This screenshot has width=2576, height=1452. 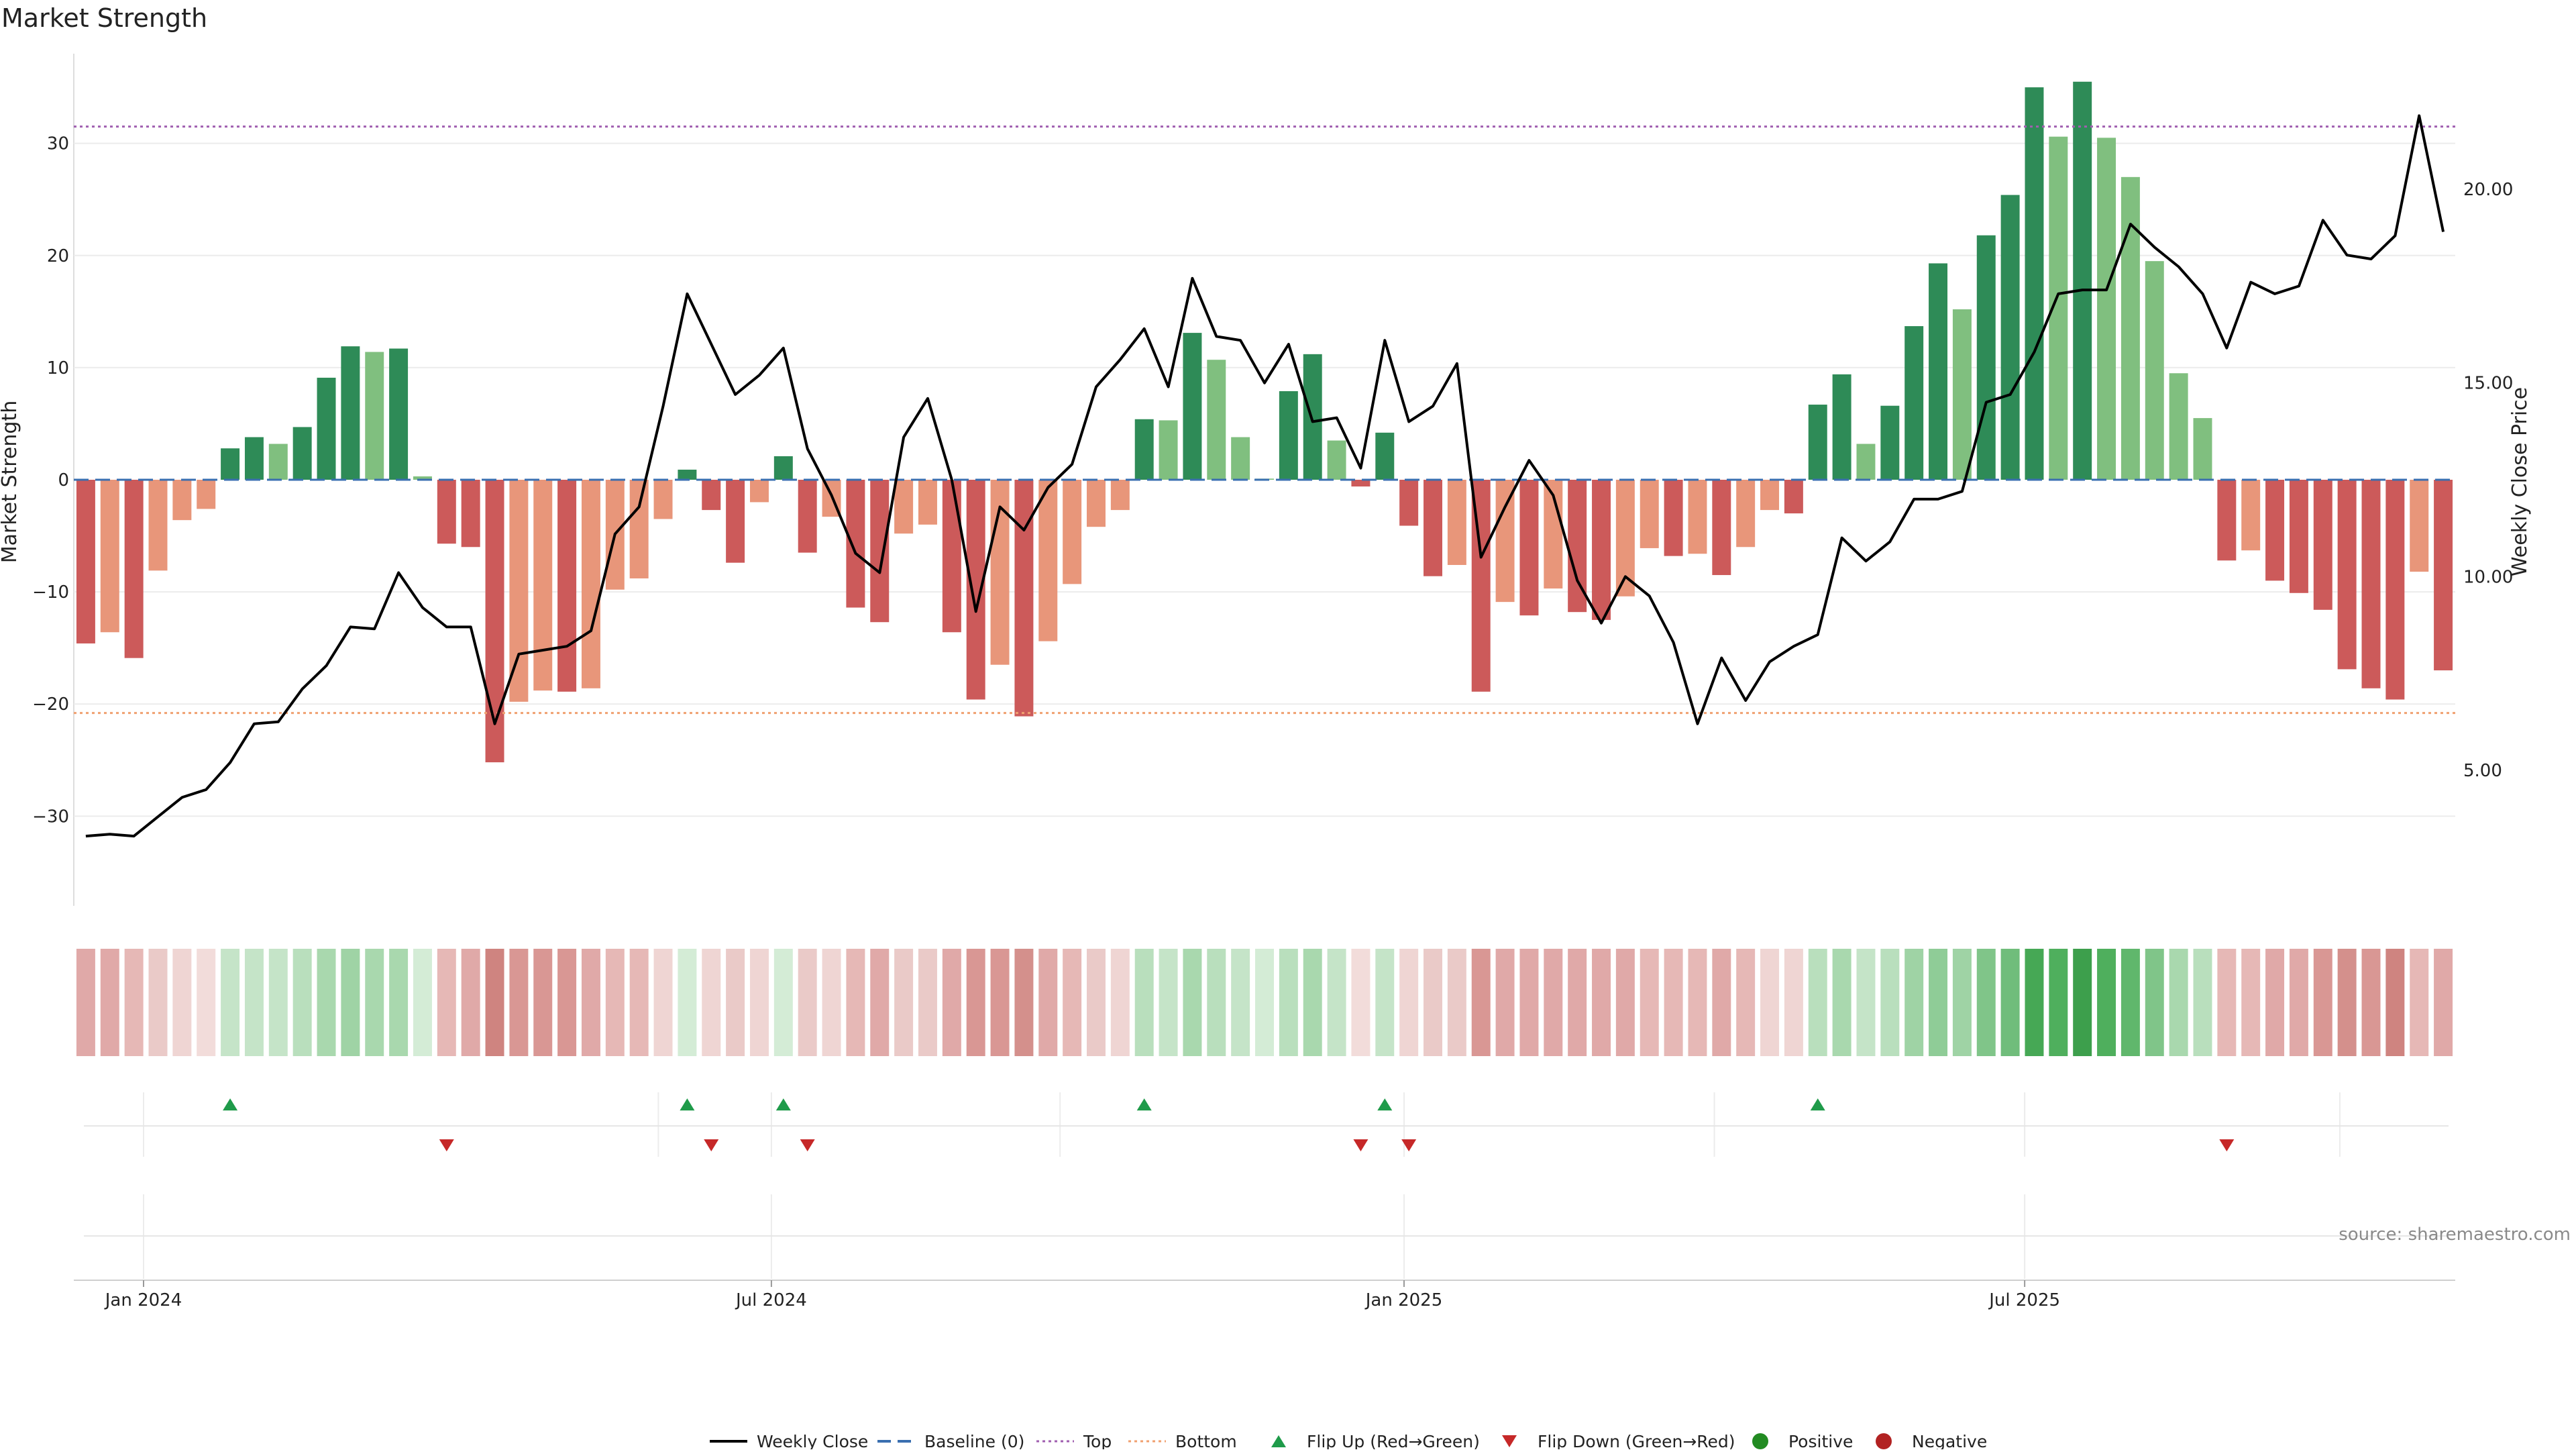 What do you see at coordinates (2488, 481) in the screenshot?
I see `y2-axis-ticks: 20.0015.0010.005.00` at bounding box center [2488, 481].